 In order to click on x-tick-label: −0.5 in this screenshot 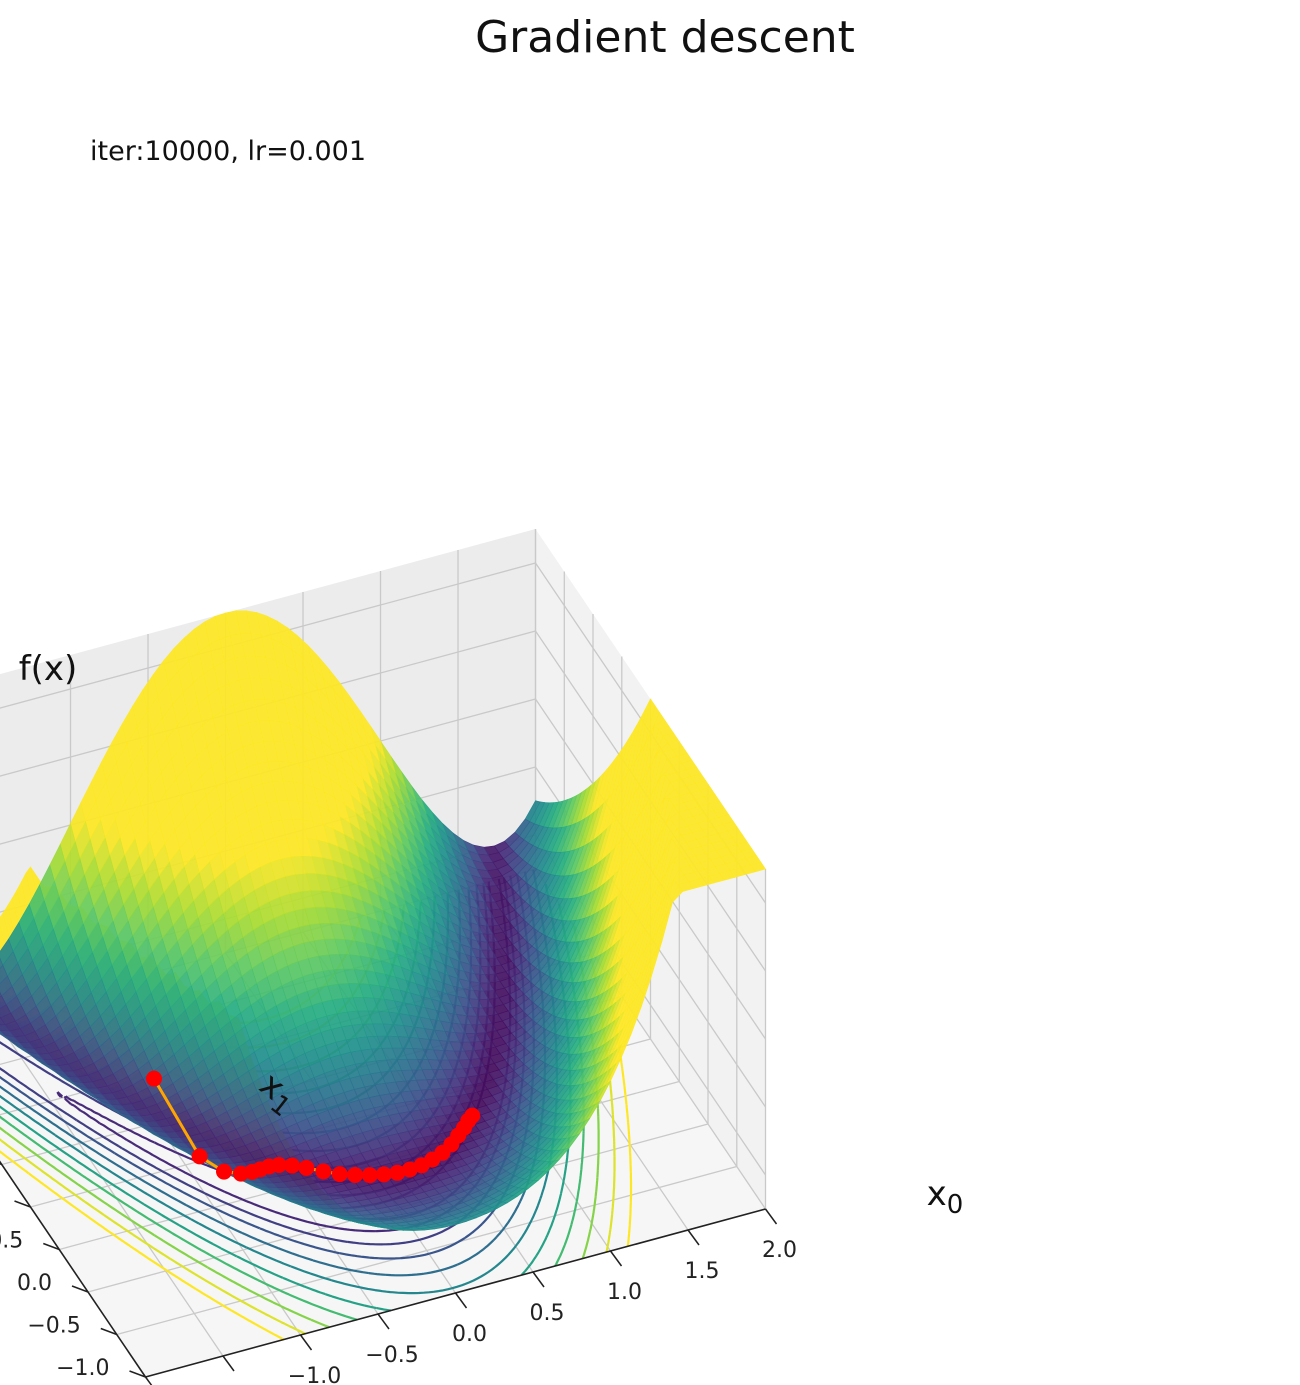, I will do `click(391, 1355)`.